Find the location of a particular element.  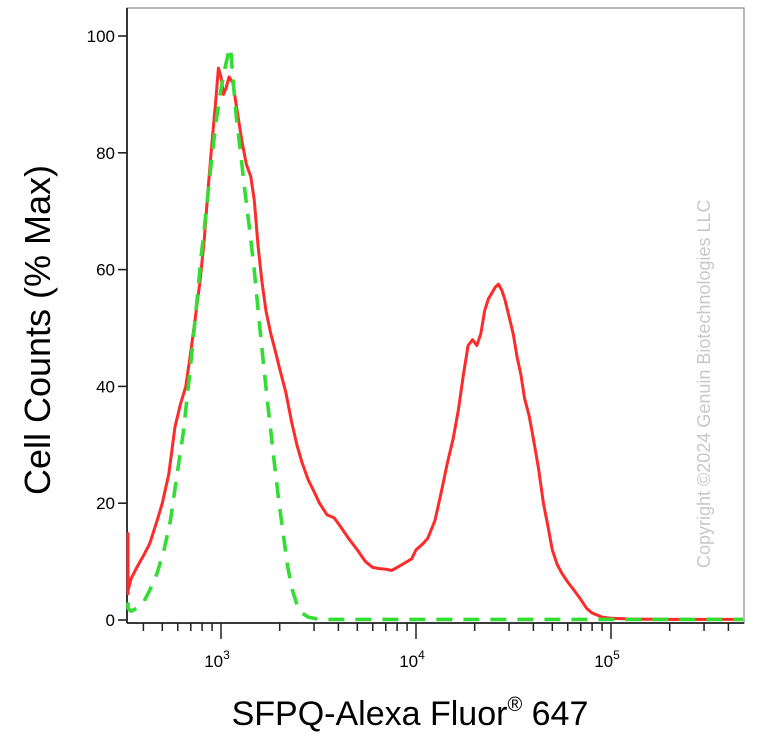

x-axis-label: SFPQ-Alexa Fluor® 647 is located at coordinates (410, 713).